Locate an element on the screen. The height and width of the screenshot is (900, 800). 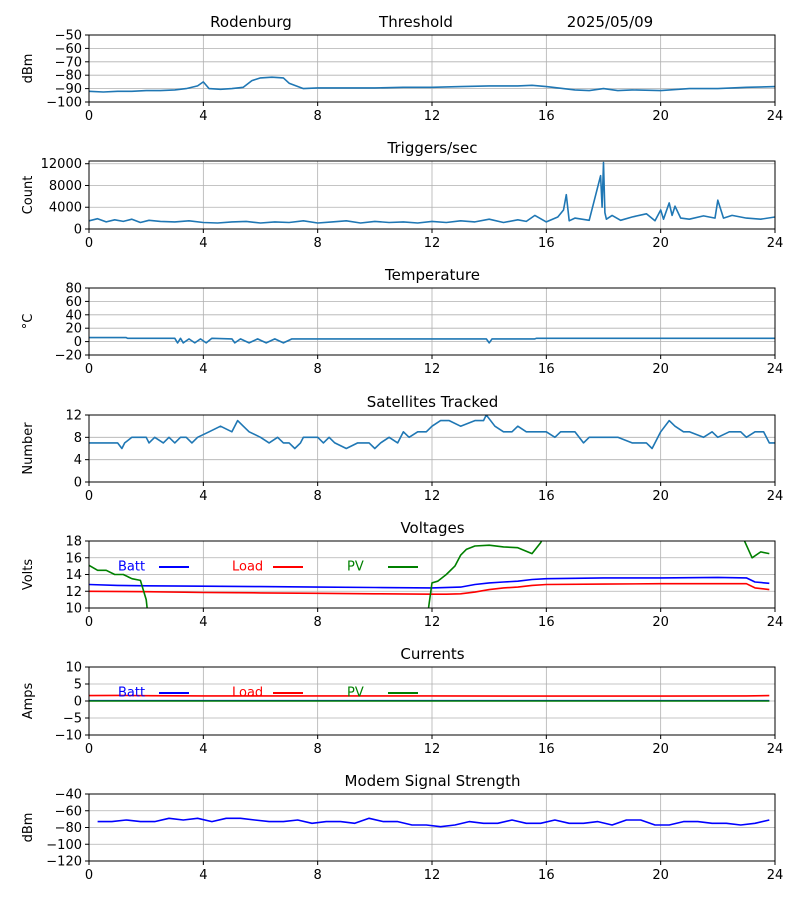
y-tick-label: 5 is located at coordinates (78, 685).